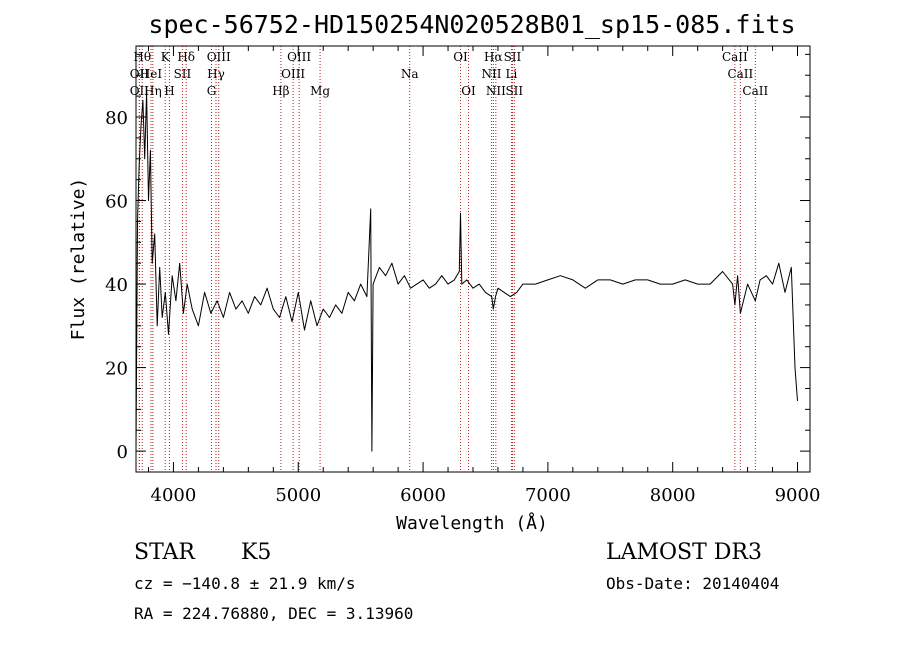 The width and height of the screenshot is (900, 649). I want to click on y-tick-label: 0, so click(122, 452).